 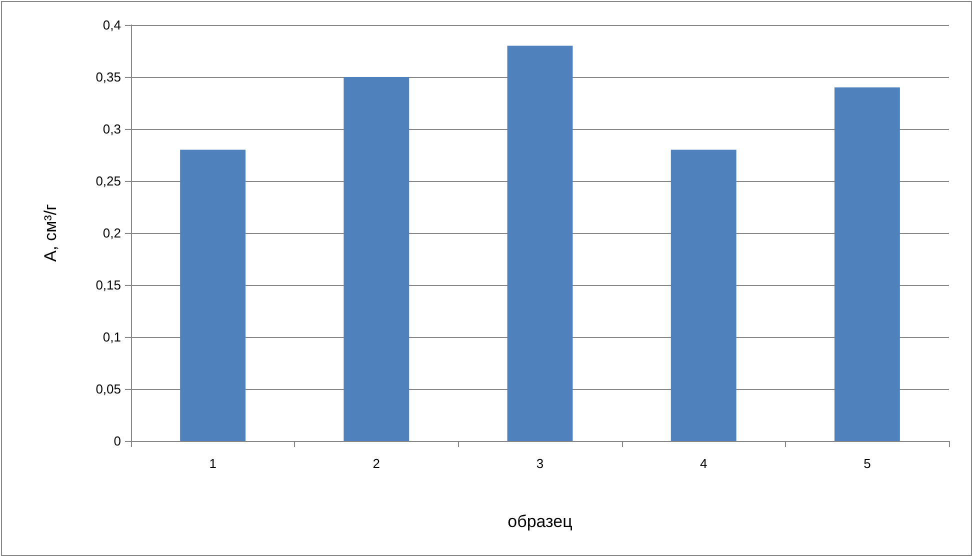 What do you see at coordinates (108, 181) in the screenshot?
I see `y-tick-label: 0,25` at bounding box center [108, 181].